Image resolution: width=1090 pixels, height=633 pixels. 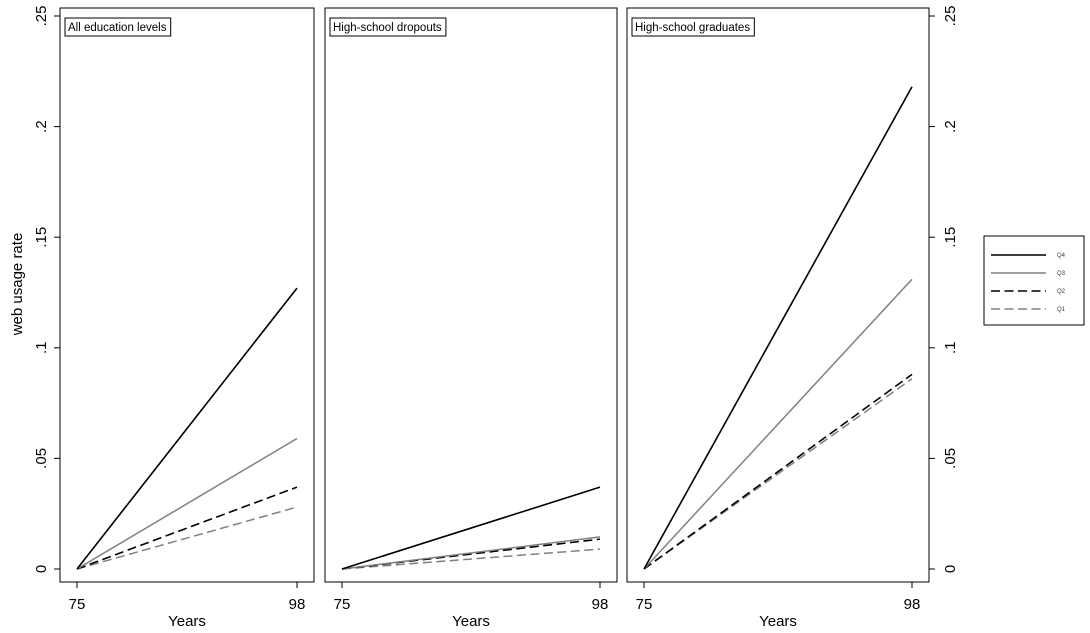 What do you see at coordinates (950, 458) in the screenshot?
I see `y-tick-label-right: .05` at bounding box center [950, 458].